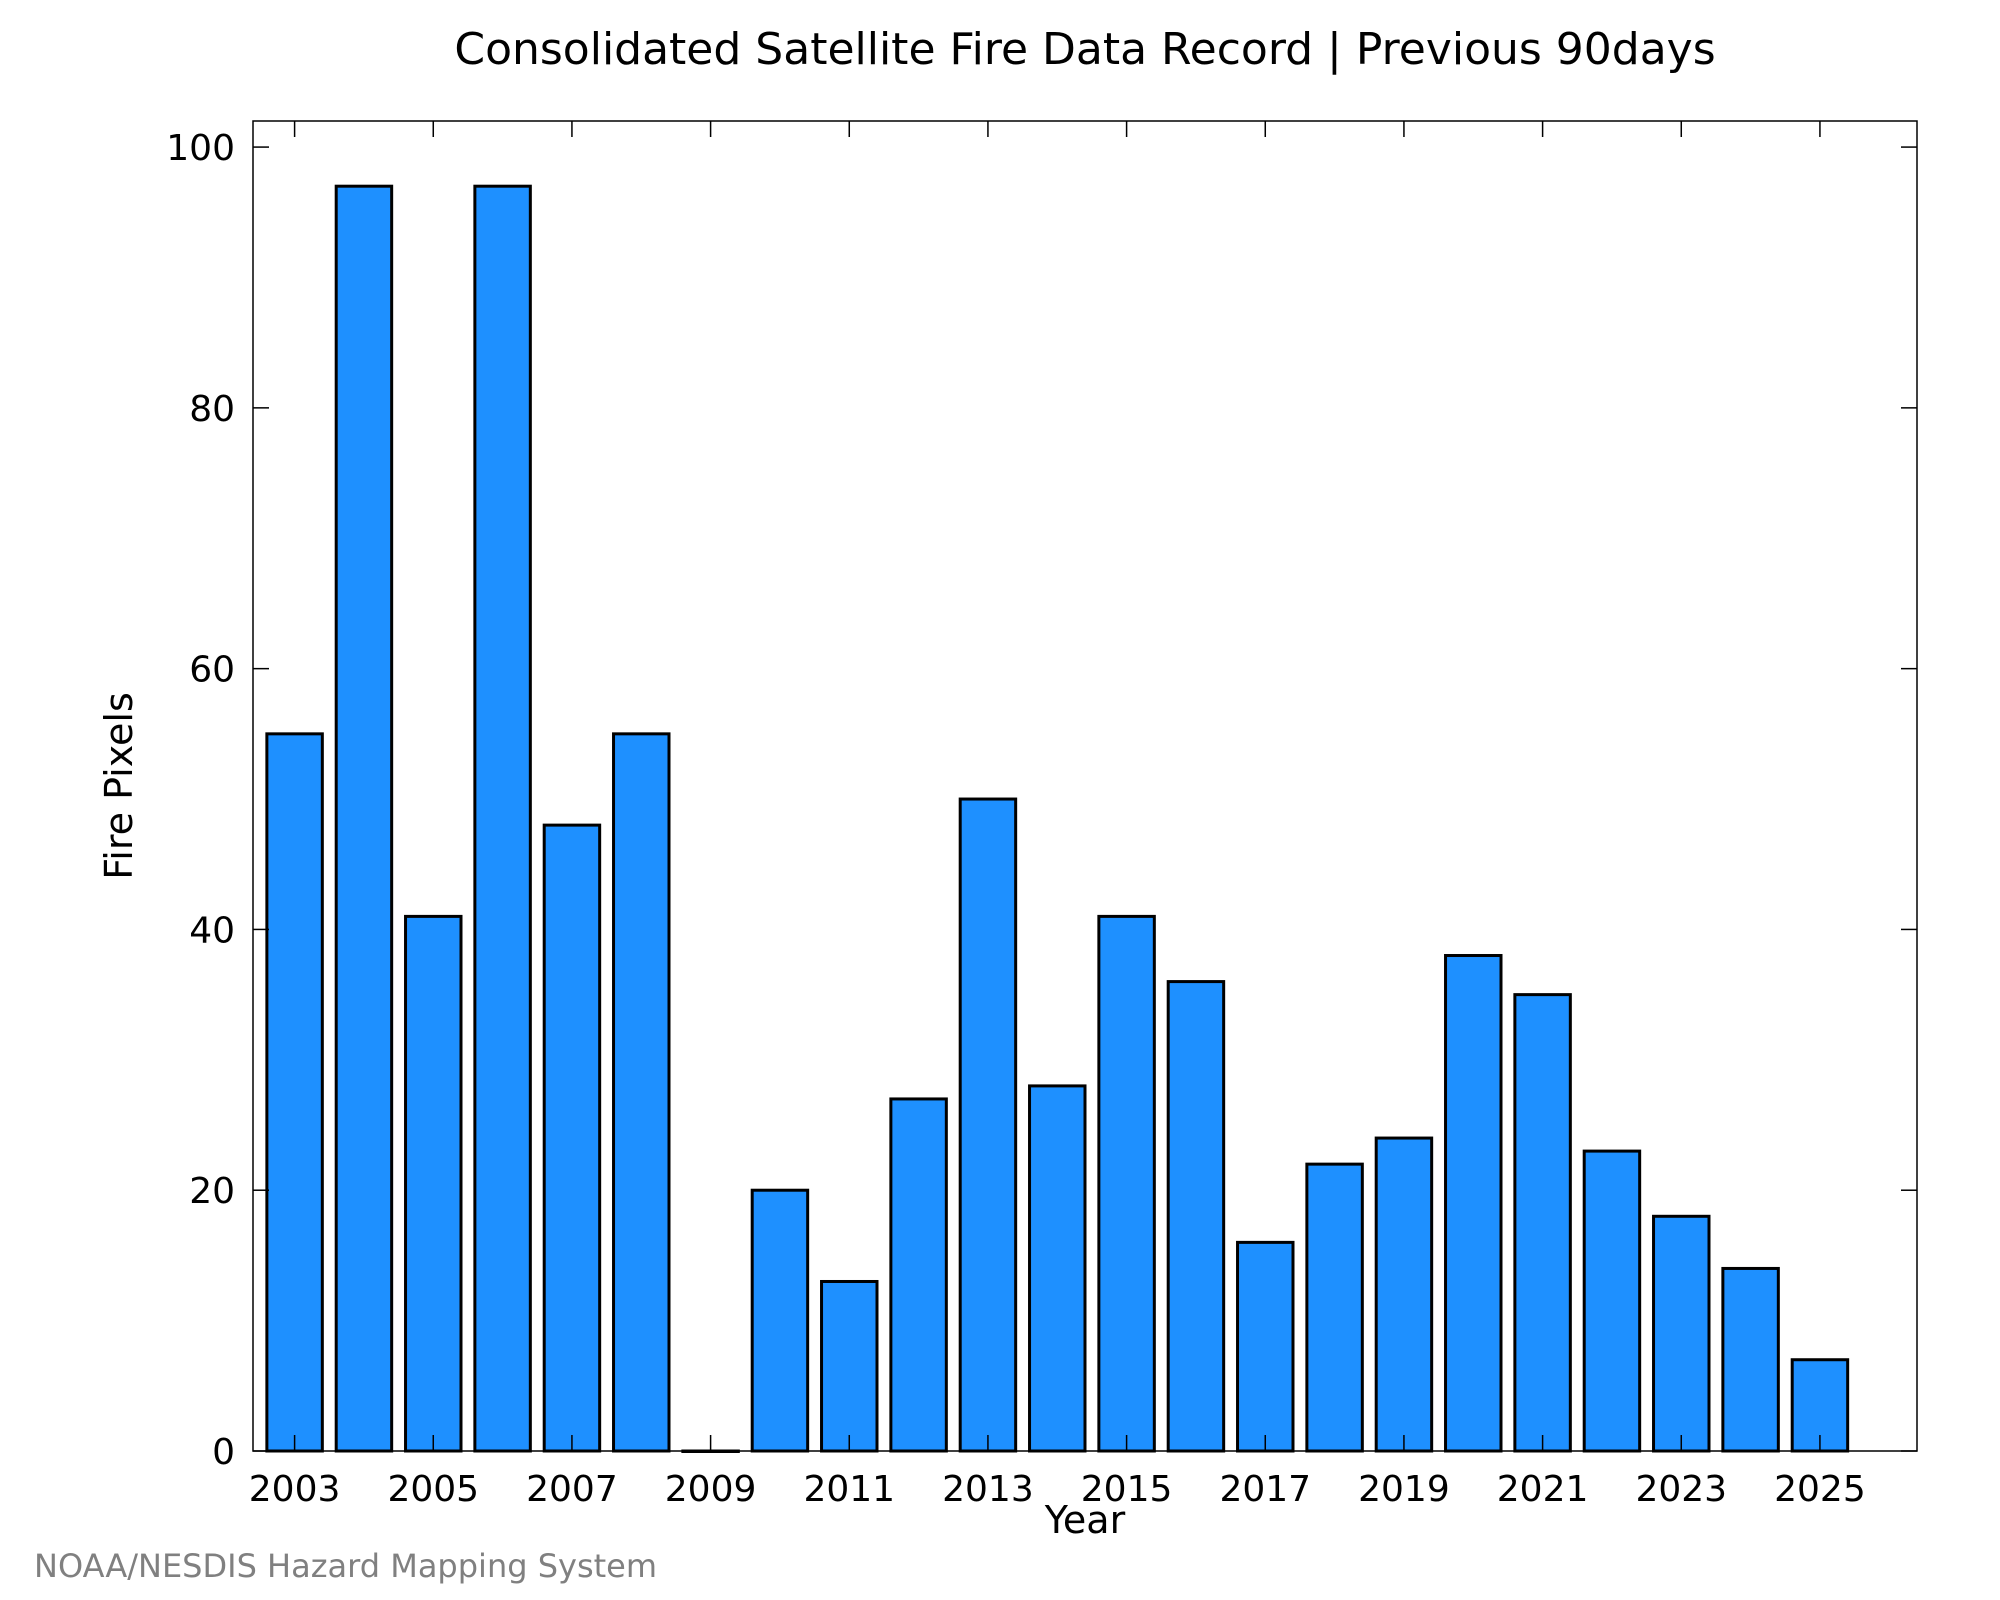 Image resolution: width=2000 pixels, height=1600 pixels. Describe the element at coordinates (1265, 1346) in the screenshot. I see `bar-2017` at that location.